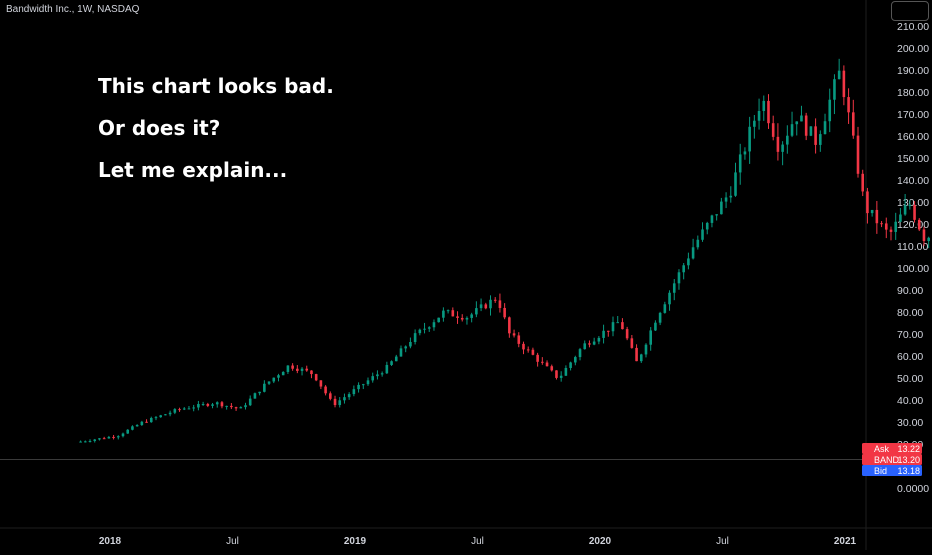 The height and width of the screenshot is (555, 932). What do you see at coordinates (908, 471) in the screenshot?
I see `price-label-value: 13.18` at bounding box center [908, 471].